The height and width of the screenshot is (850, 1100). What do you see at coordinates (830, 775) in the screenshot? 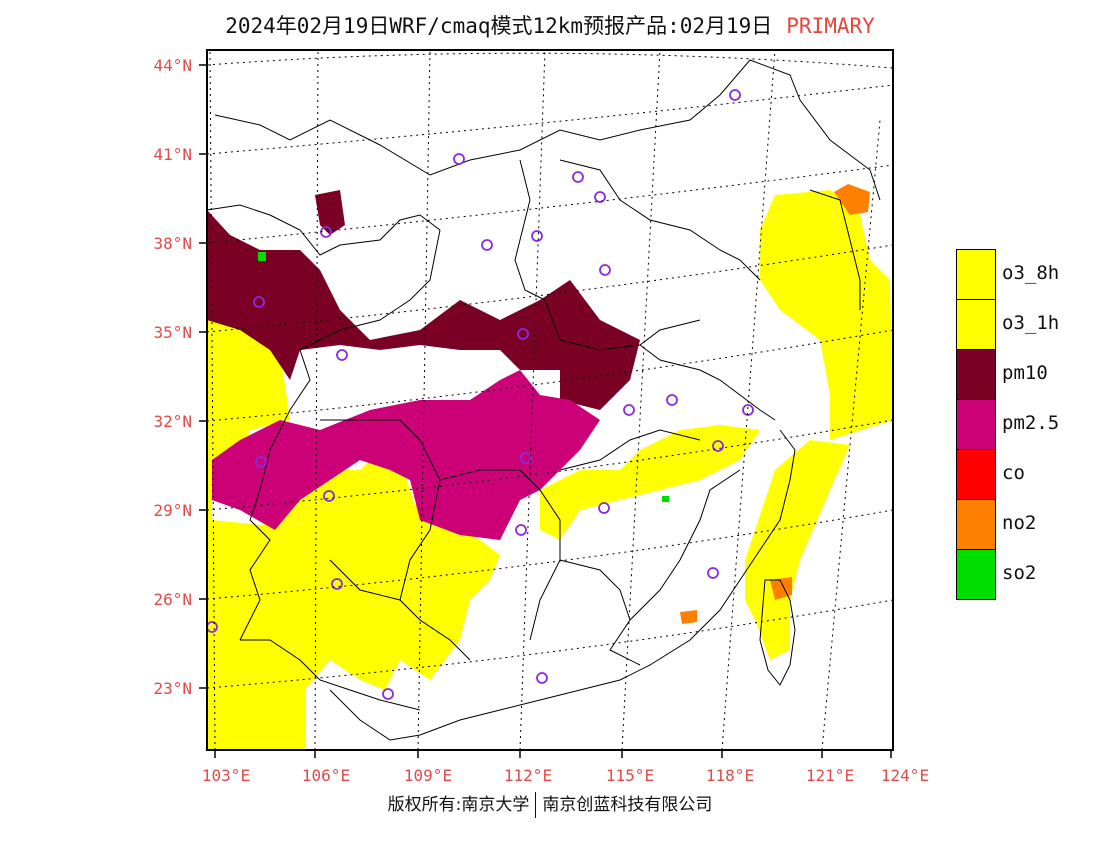
I see `lon-label-121: 121°E` at bounding box center [830, 775].